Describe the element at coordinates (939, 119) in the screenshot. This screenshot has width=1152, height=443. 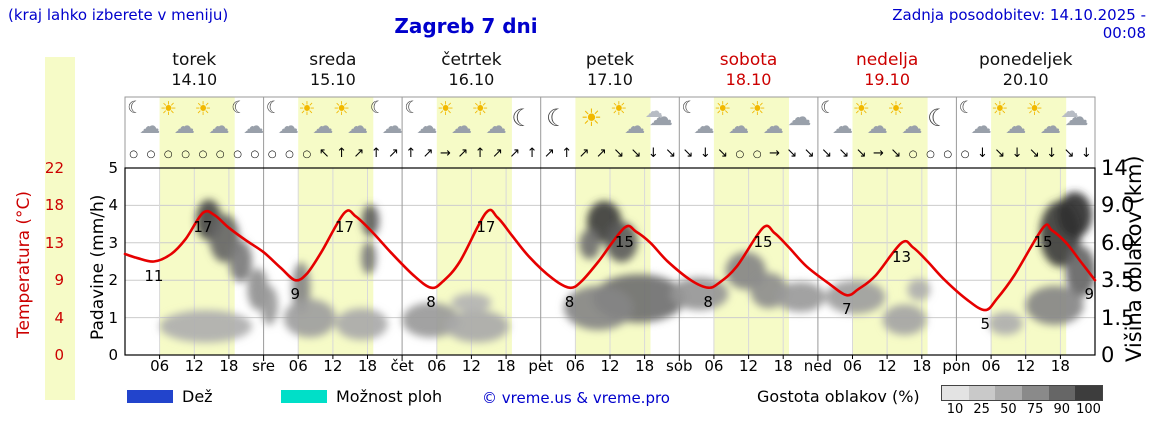
I see `weather-icon-moon: ☾` at that location.